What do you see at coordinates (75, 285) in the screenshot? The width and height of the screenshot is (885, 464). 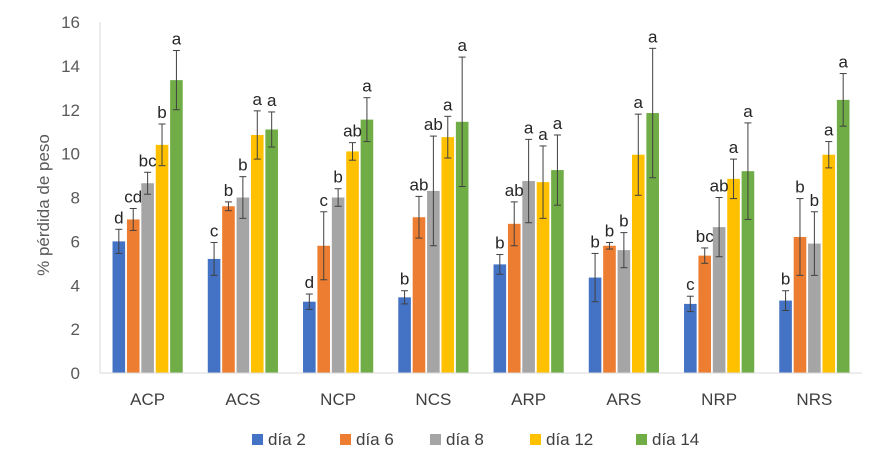 I see `y-tick-label: 4` at bounding box center [75, 285].